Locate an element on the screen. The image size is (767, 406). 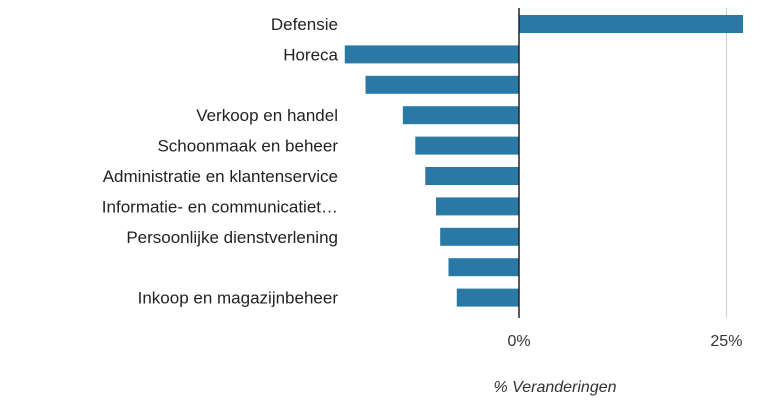
x-tick-labels: 0% 25% is located at coordinates (624, 341).